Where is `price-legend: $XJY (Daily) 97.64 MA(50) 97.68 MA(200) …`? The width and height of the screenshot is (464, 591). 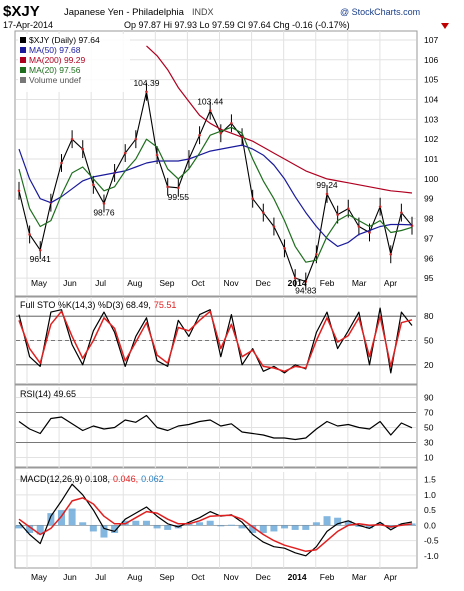 price-legend: $XJY (Daily) 97.64 MA(50) 97.68 MA(200) … is located at coordinates (74, 63).